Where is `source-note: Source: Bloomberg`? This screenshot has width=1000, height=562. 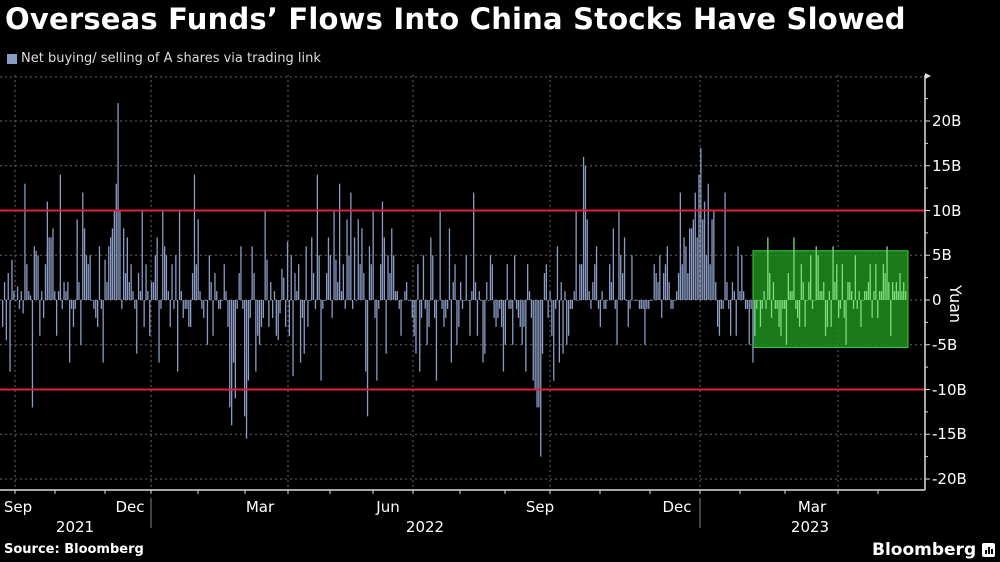
source-note: Source: Bloomberg is located at coordinates (74, 549).